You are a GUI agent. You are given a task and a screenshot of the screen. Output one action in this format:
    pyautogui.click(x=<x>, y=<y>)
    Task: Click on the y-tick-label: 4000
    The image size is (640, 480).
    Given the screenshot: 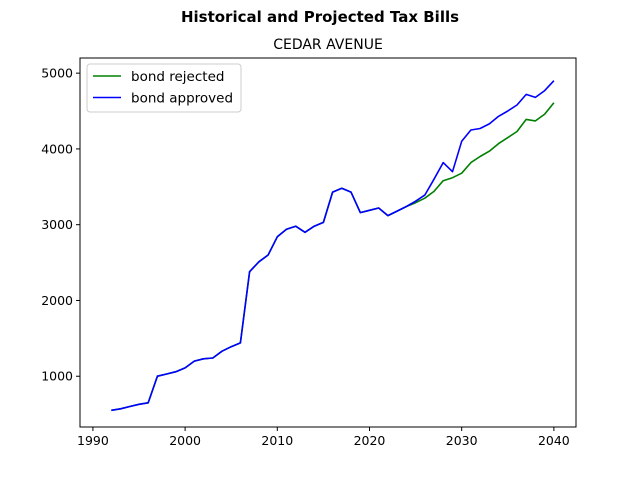 What is the action you would take?
    pyautogui.click(x=57, y=148)
    